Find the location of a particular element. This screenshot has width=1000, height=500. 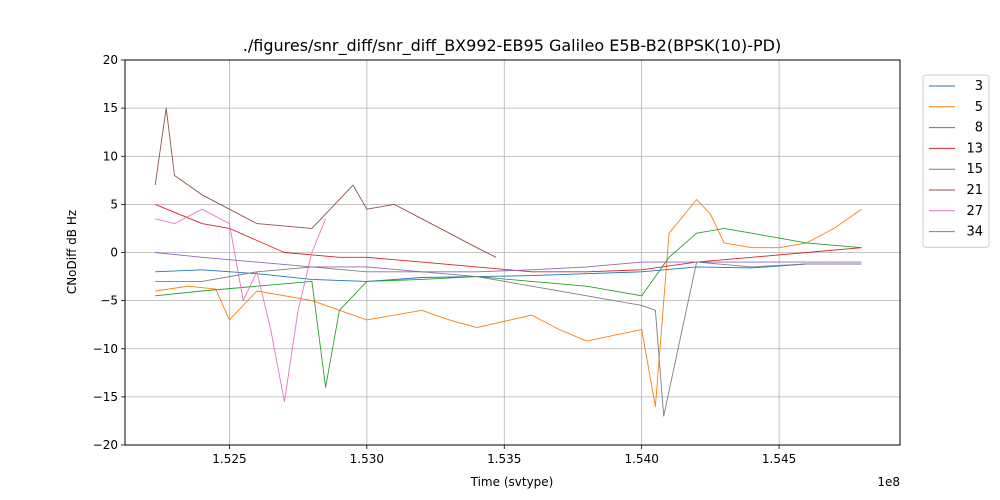

x-axis-label: Time (svtype) is located at coordinates (512, 482).